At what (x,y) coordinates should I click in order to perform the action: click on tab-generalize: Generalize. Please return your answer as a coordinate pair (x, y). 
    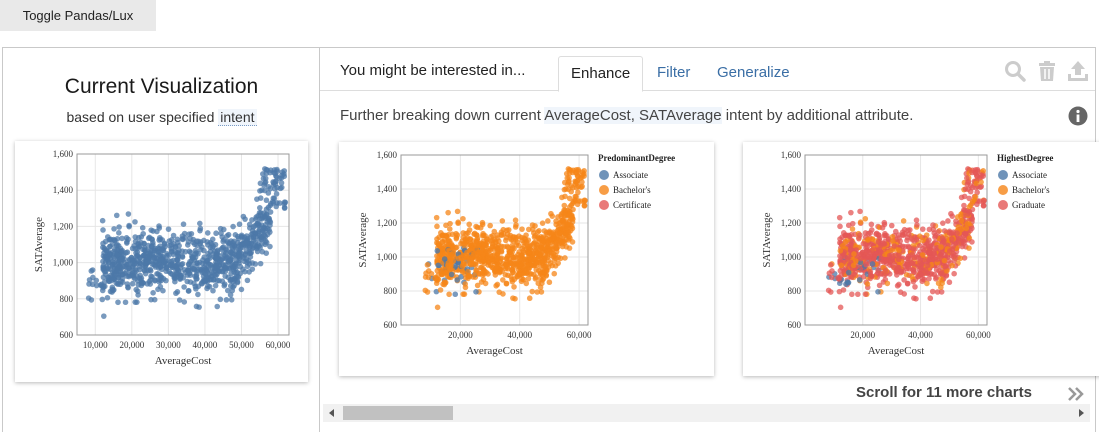
    Looking at the image, I should click on (753, 72).